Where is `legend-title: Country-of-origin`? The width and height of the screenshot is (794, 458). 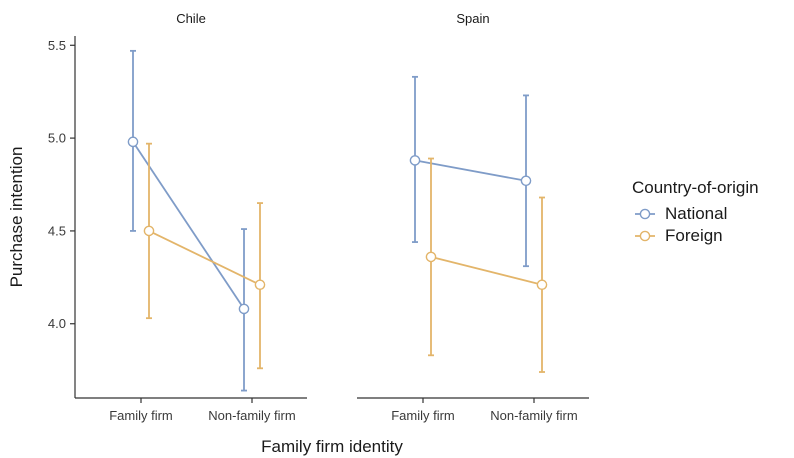 legend-title: Country-of-origin is located at coordinates (695, 187).